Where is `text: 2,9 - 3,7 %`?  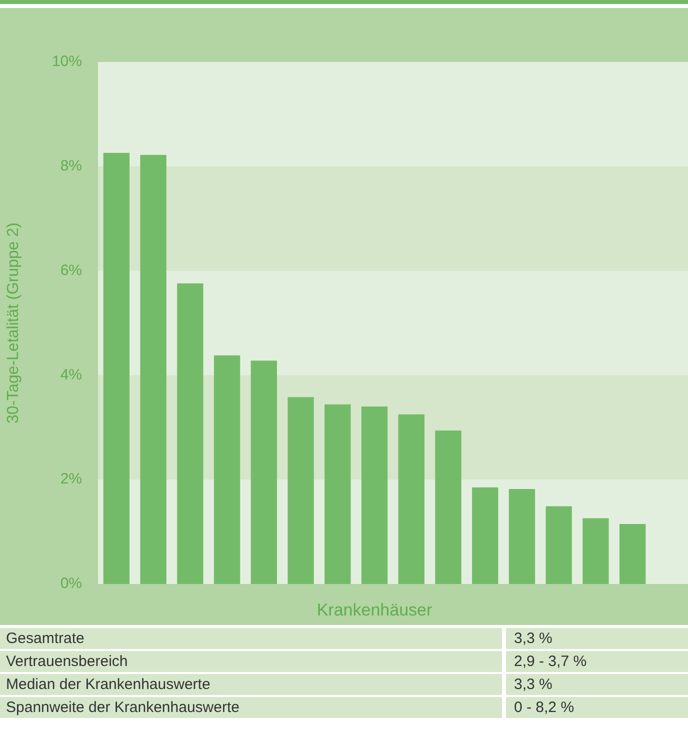
text: 2,9 - 3,7 % is located at coordinates (597, 661).